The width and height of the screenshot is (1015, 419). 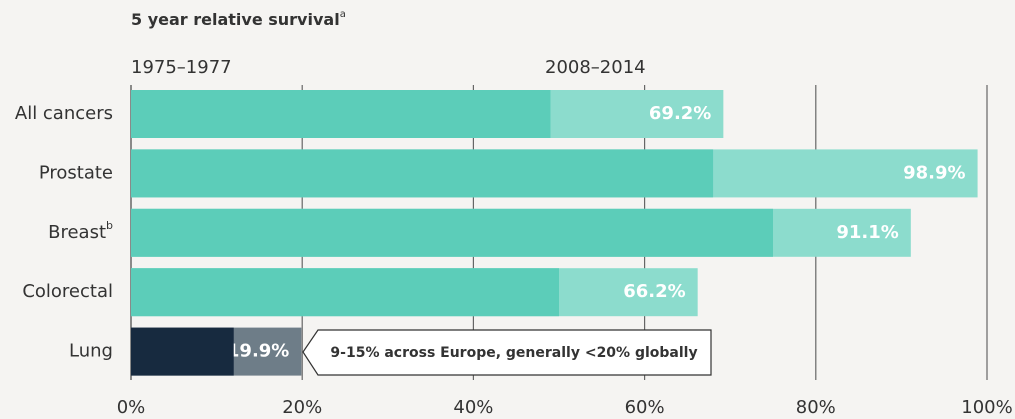 What do you see at coordinates (986, 407) in the screenshot?
I see `x-tick-label: 100%` at bounding box center [986, 407].